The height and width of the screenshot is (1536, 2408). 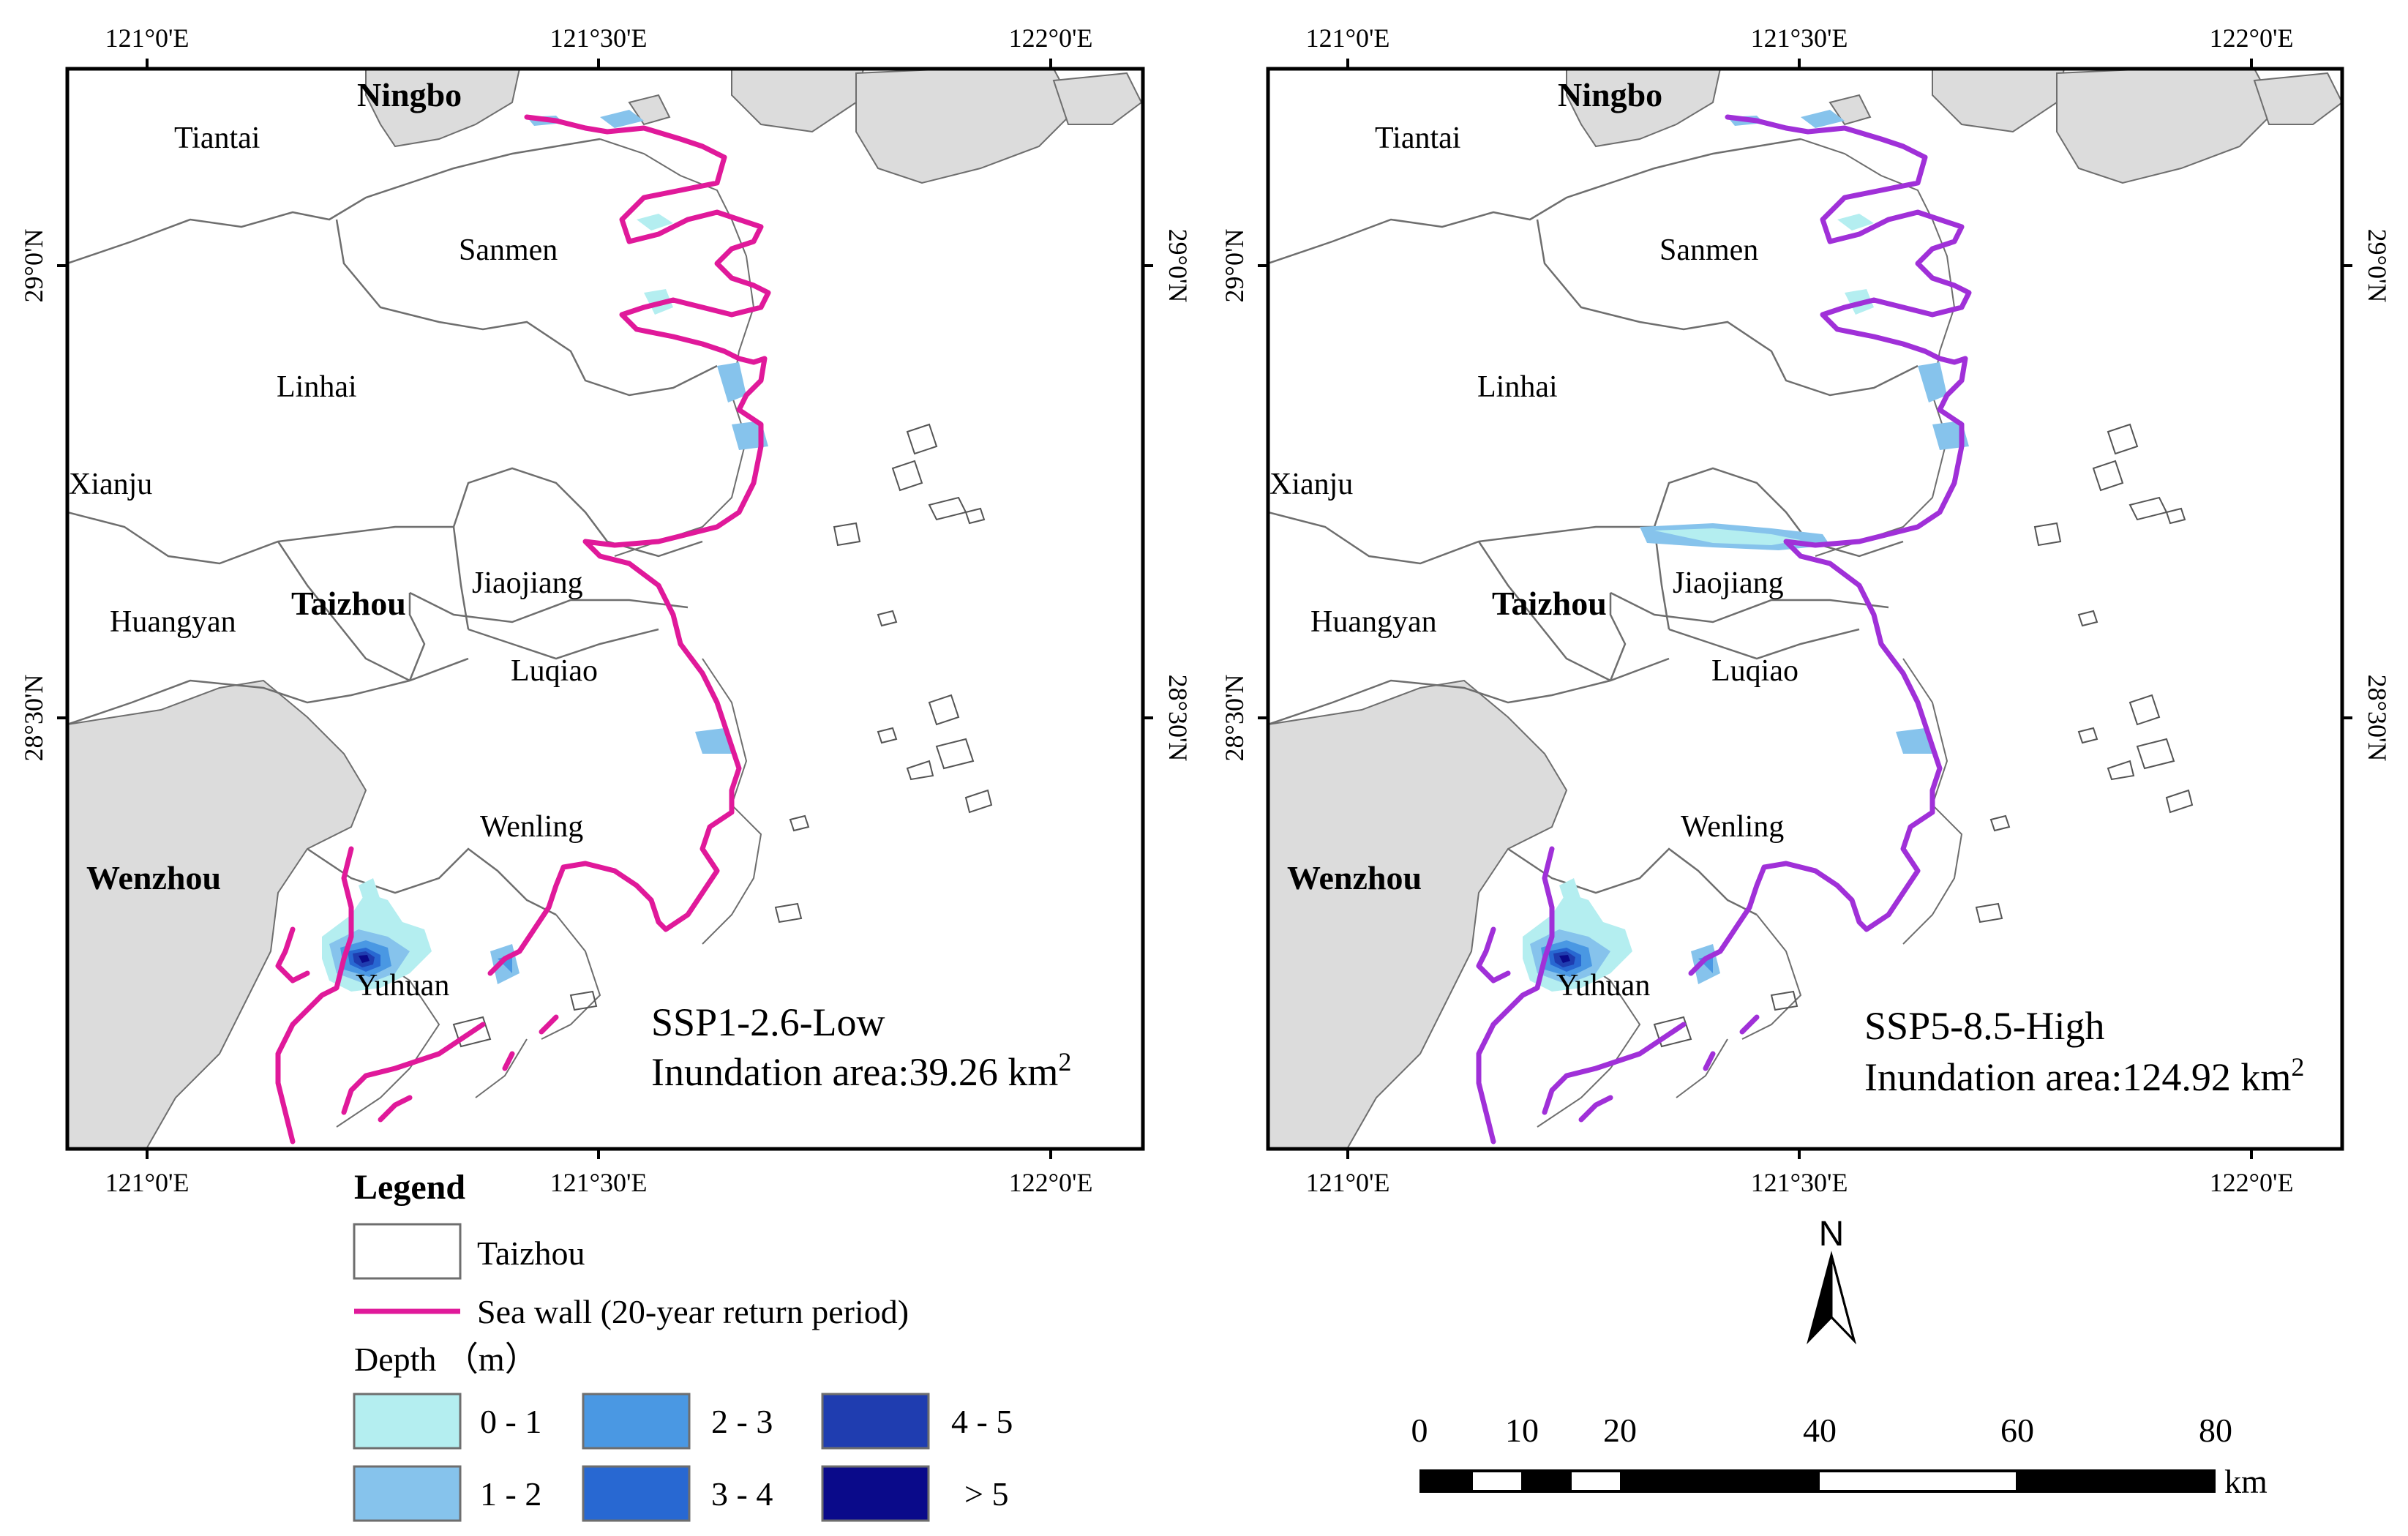 I want to click on scale-tick-60: 60, so click(x=2017, y=1430).